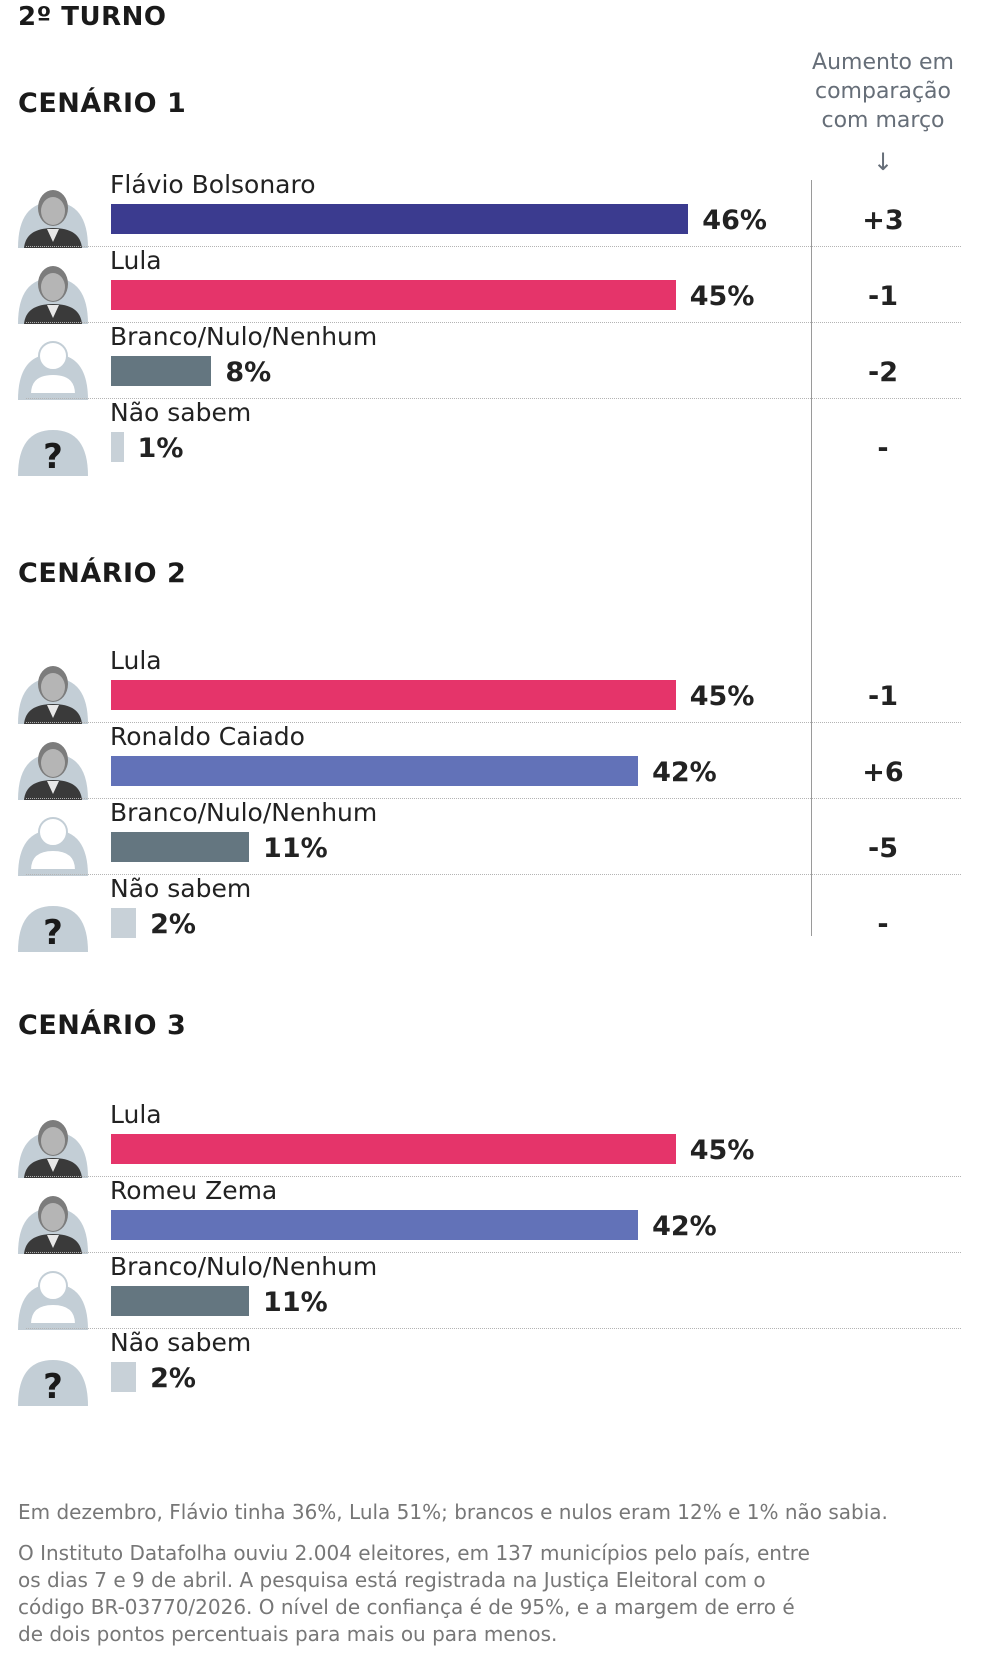 The width and height of the screenshot is (984, 1665). I want to click on chart-row: Romeu Zema 42%, so click(492, 1217).